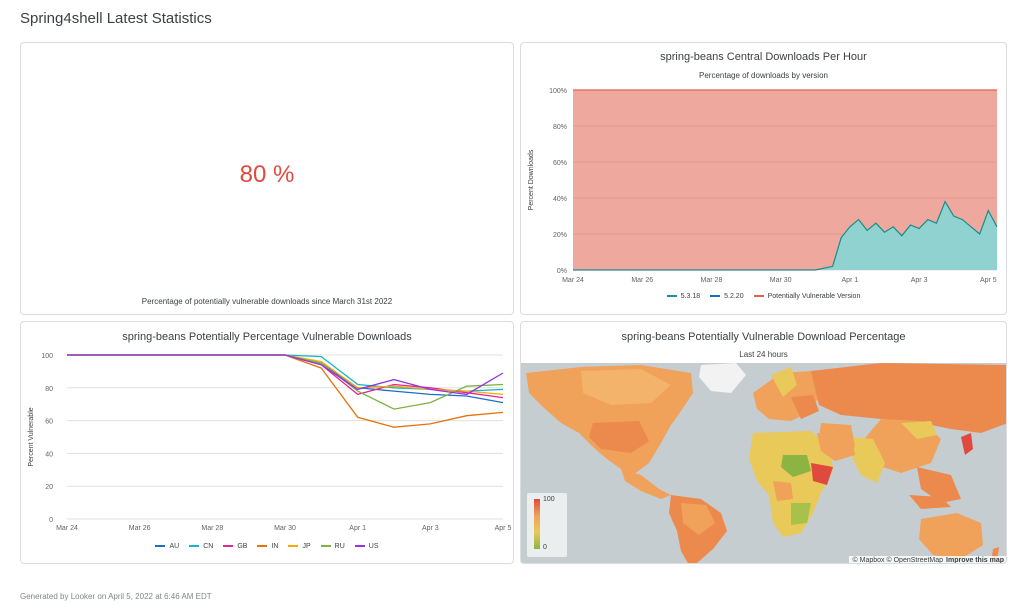  Describe the element at coordinates (201, 546) in the screenshot. I see `legend-item: CN` at that location.